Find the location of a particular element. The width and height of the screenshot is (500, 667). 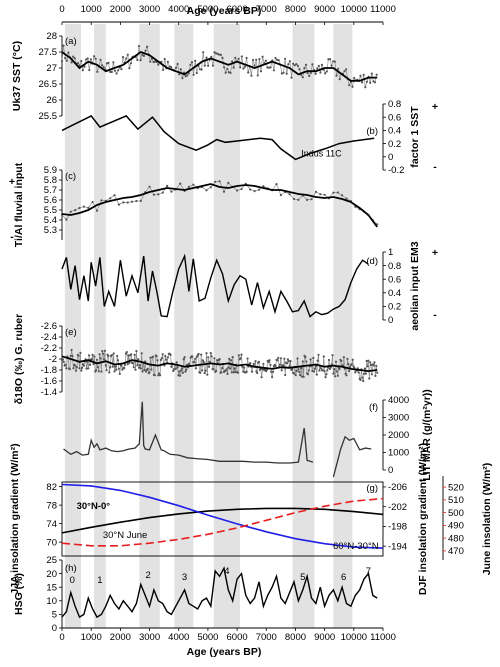

y-tick-label: 0.2 is located at coordinates (394, 307).